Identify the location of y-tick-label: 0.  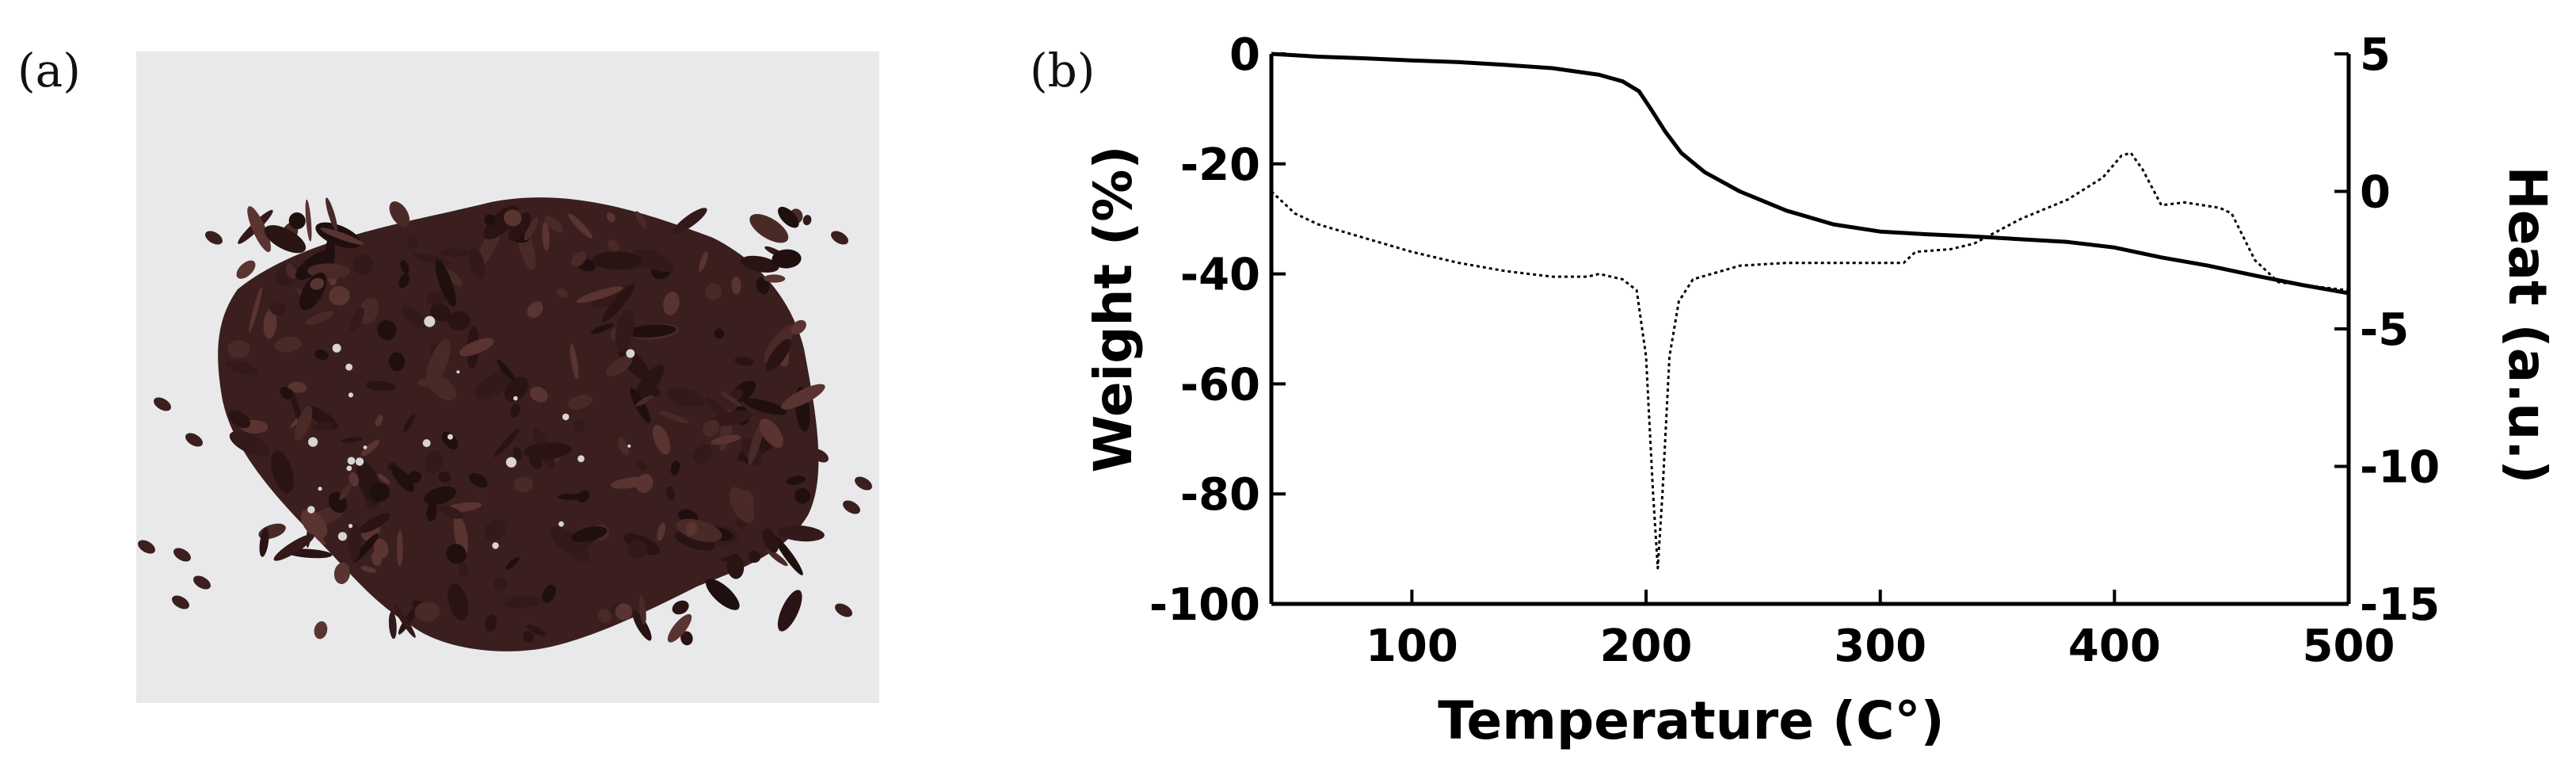
(1244, 55).